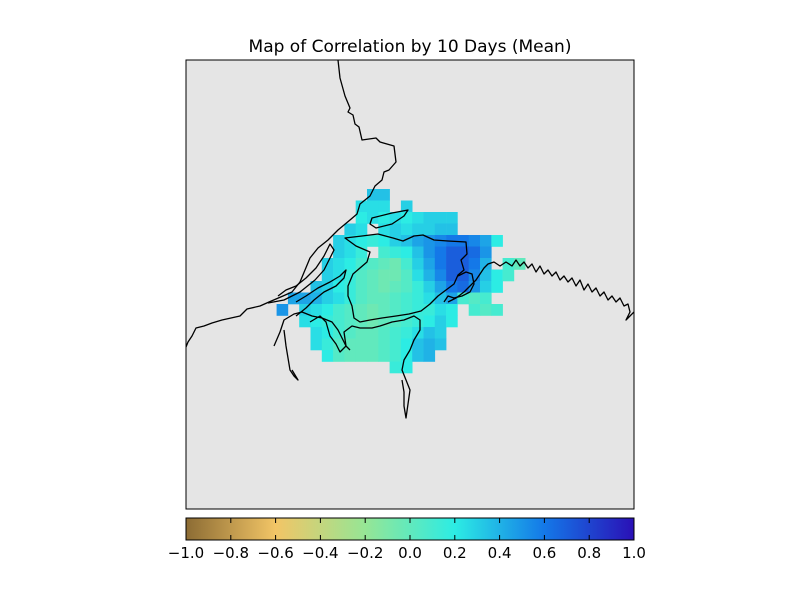  Describe the element at coordinates (406, 278) in the screenshot. I see `coastline-gulf` at that location.